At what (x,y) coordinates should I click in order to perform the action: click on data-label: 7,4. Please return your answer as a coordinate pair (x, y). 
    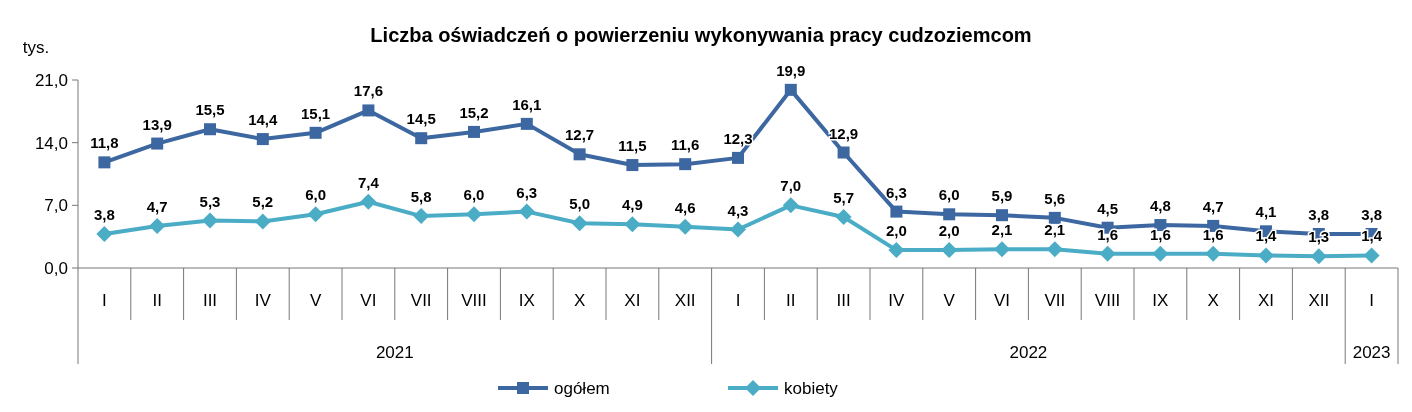
    Looking at the image, I should click on (368, 182).